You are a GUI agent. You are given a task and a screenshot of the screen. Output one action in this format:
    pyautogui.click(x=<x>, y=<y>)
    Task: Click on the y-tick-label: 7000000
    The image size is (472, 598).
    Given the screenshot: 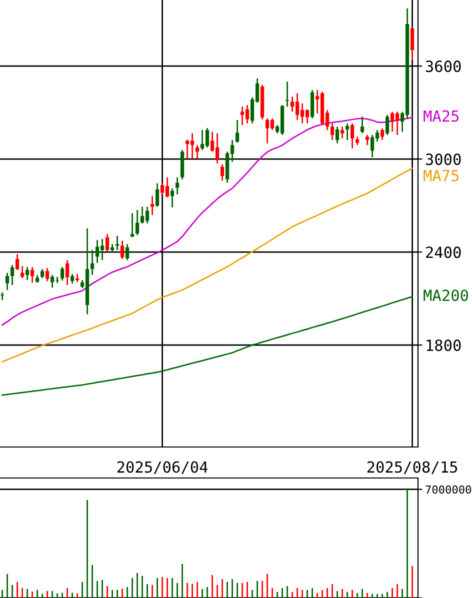 What is the action you would take?
    pyautogui.click(x=449, y=489)
    